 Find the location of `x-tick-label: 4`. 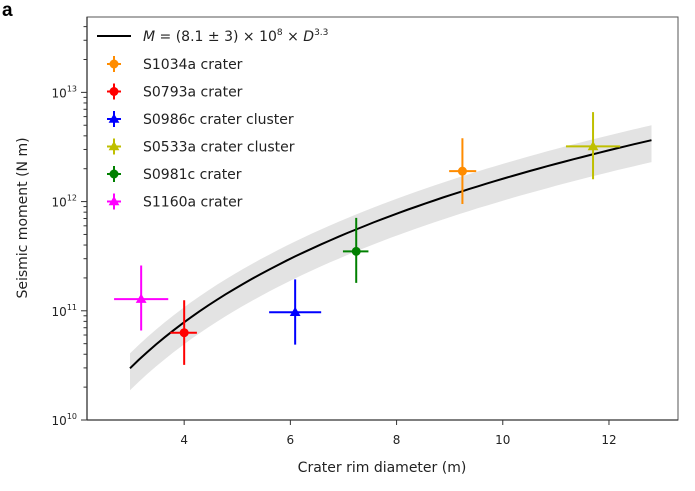

x-tick-label: 4 is located at coordinates (184, 440).